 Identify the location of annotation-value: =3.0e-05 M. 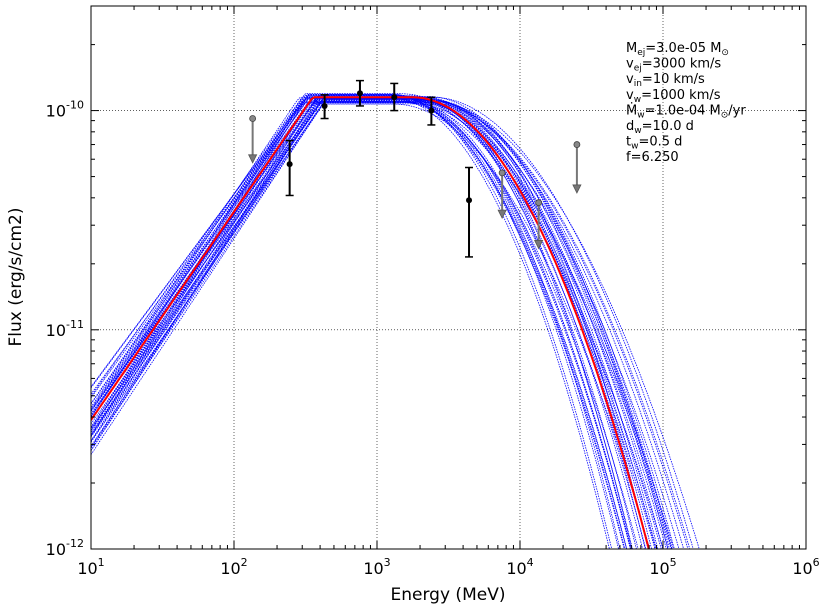
(683, 48).